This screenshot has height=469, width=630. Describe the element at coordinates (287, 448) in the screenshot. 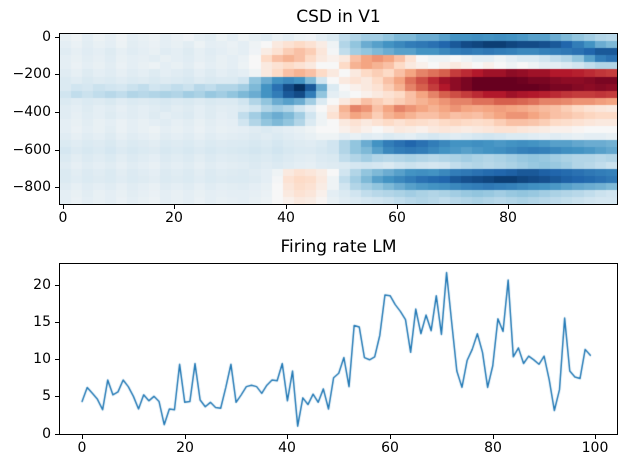

I see `firing-rate-x-tick-label: 40` at that location.